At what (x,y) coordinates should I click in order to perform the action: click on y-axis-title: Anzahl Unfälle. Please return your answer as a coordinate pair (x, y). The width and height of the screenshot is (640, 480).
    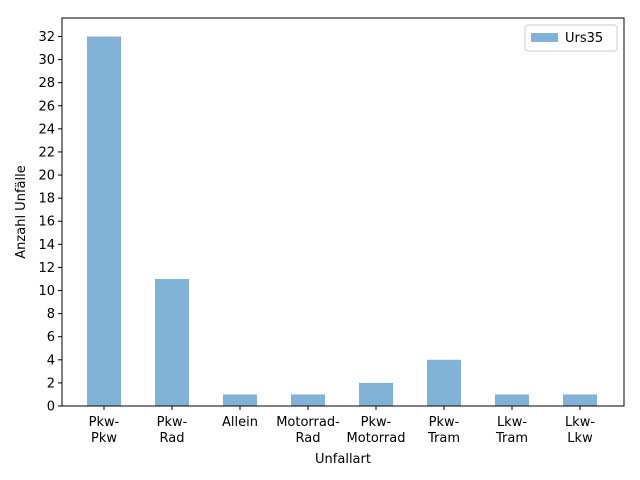
    Looking at the image, I should click on (21, 211).